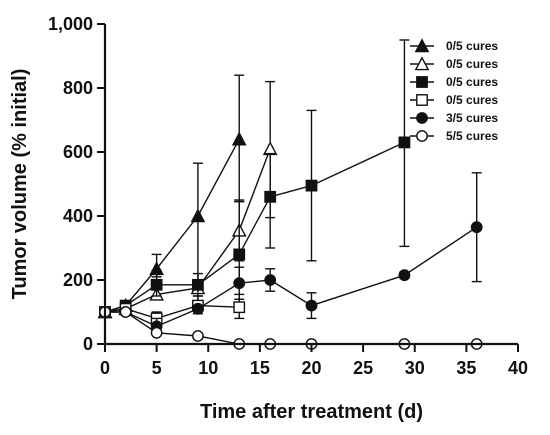  Describe the element at coordinates (78, 216) in the screenshot. I see `y-tick-label: 400` at that location.